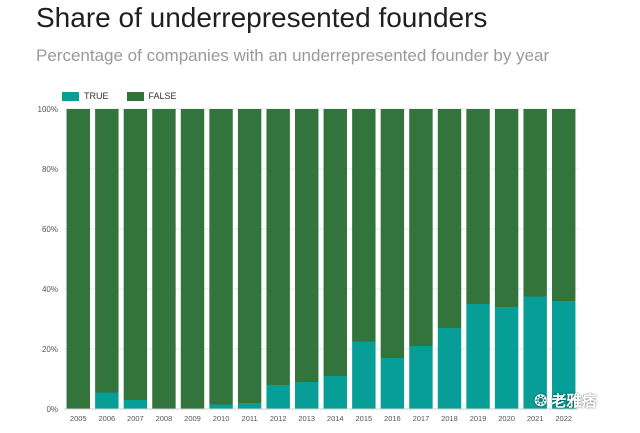  Describe the element at coordinates (221, 257) in the screenshot. I see `bar-false-2010` at that location.